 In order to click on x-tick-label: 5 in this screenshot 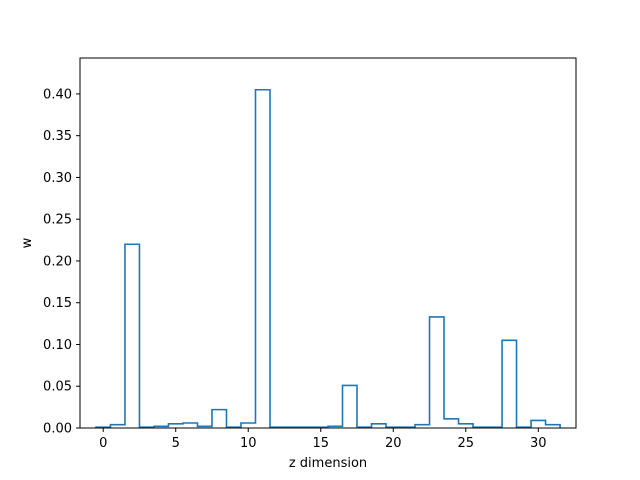, I will do `click(176, 443)`.